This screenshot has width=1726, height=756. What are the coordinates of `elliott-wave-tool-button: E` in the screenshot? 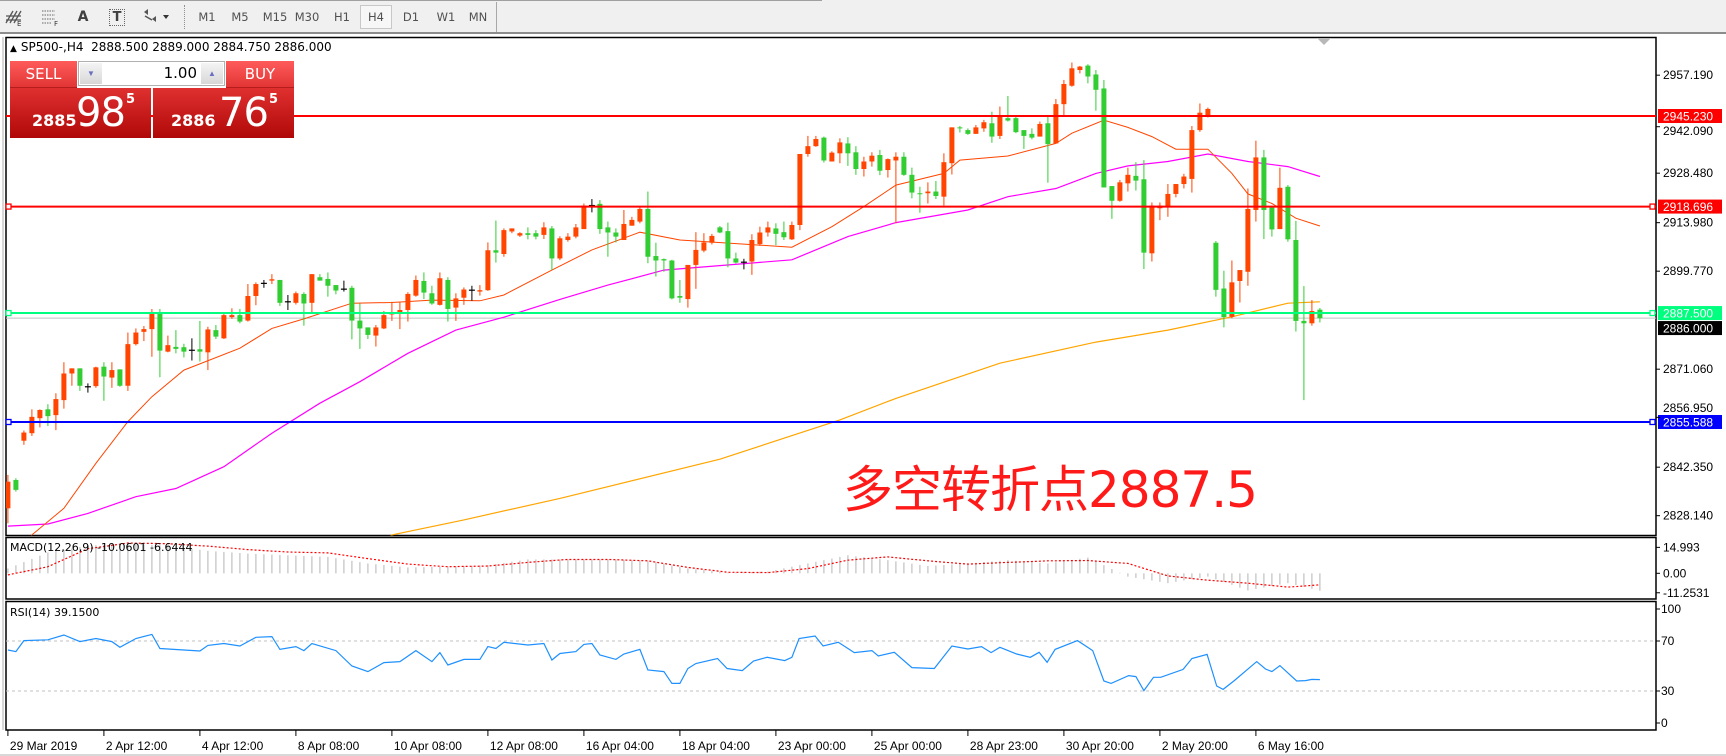 It's located at (14, 17).